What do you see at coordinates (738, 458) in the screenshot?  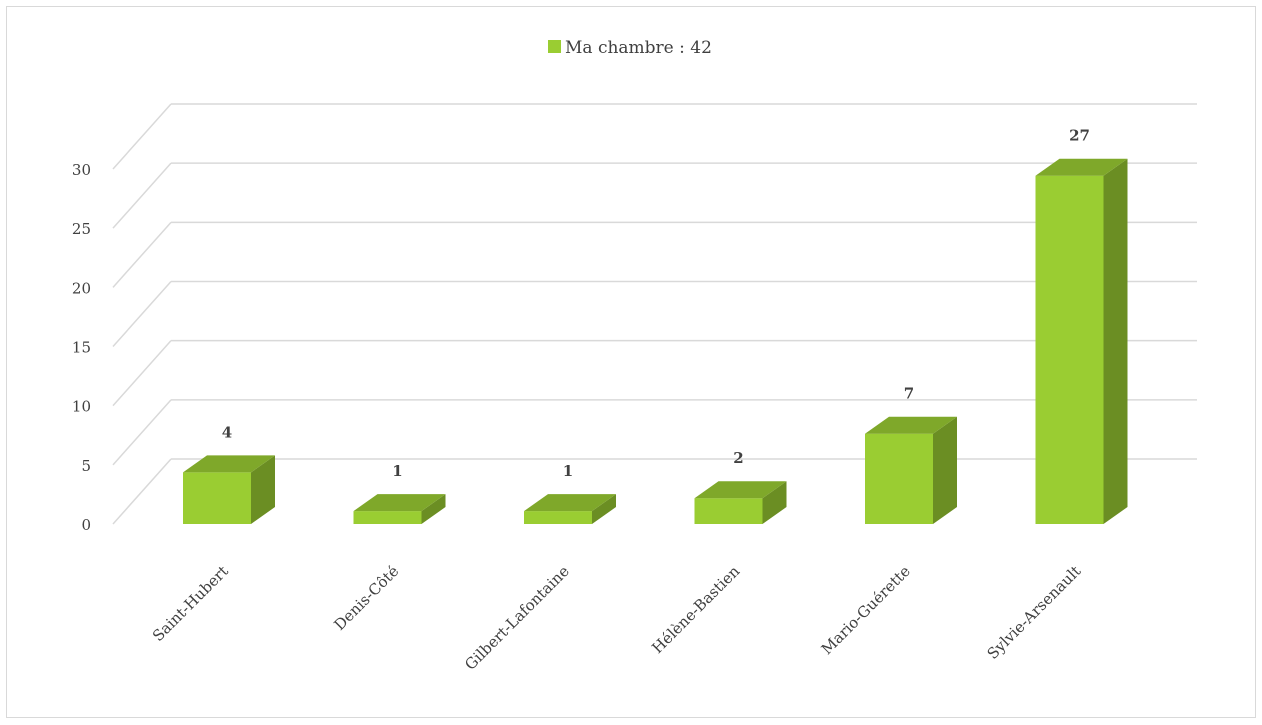 I see `data-label: 2` at bounding box center [738, 458].